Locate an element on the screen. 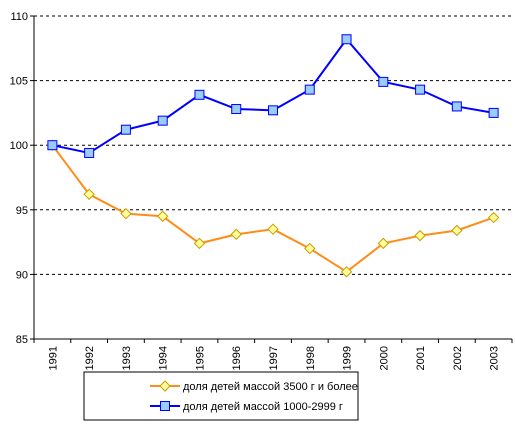  legend-box is located at coordinates (221, 396).